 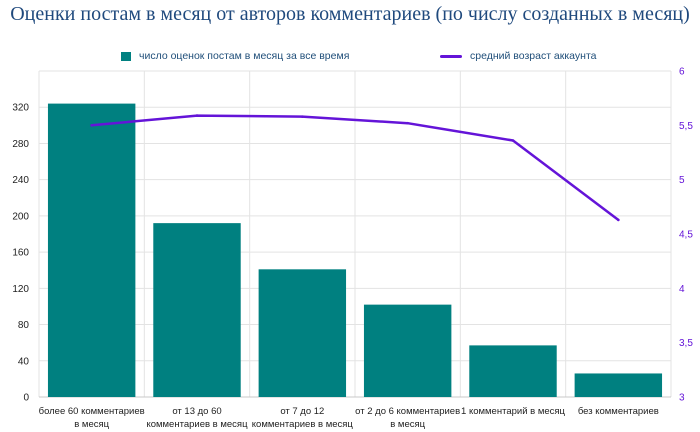 I want to click on y-tick-left: 40, so click(x=24, y=361).